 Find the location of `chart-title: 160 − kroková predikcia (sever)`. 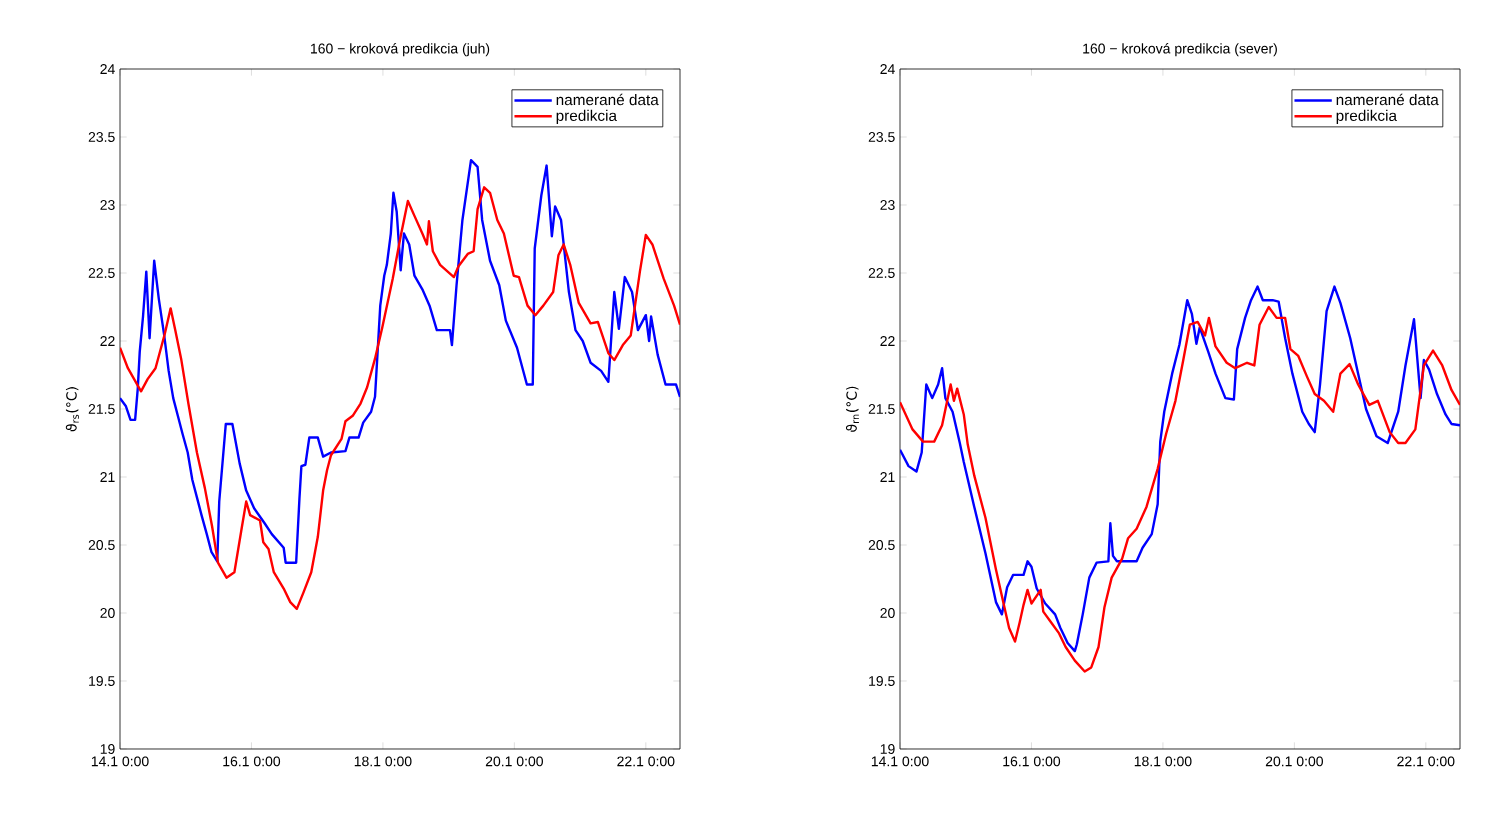

chart-title: 160 − kroková predikcia (sever) is located at coordinates (1180, 50).